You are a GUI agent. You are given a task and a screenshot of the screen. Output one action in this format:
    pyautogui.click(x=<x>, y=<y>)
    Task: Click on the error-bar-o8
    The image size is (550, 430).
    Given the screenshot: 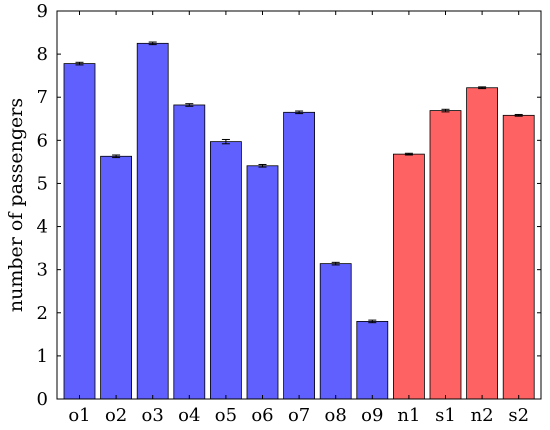 What is the action you would take?
    pyautogui.click(x=335, y=263)
    